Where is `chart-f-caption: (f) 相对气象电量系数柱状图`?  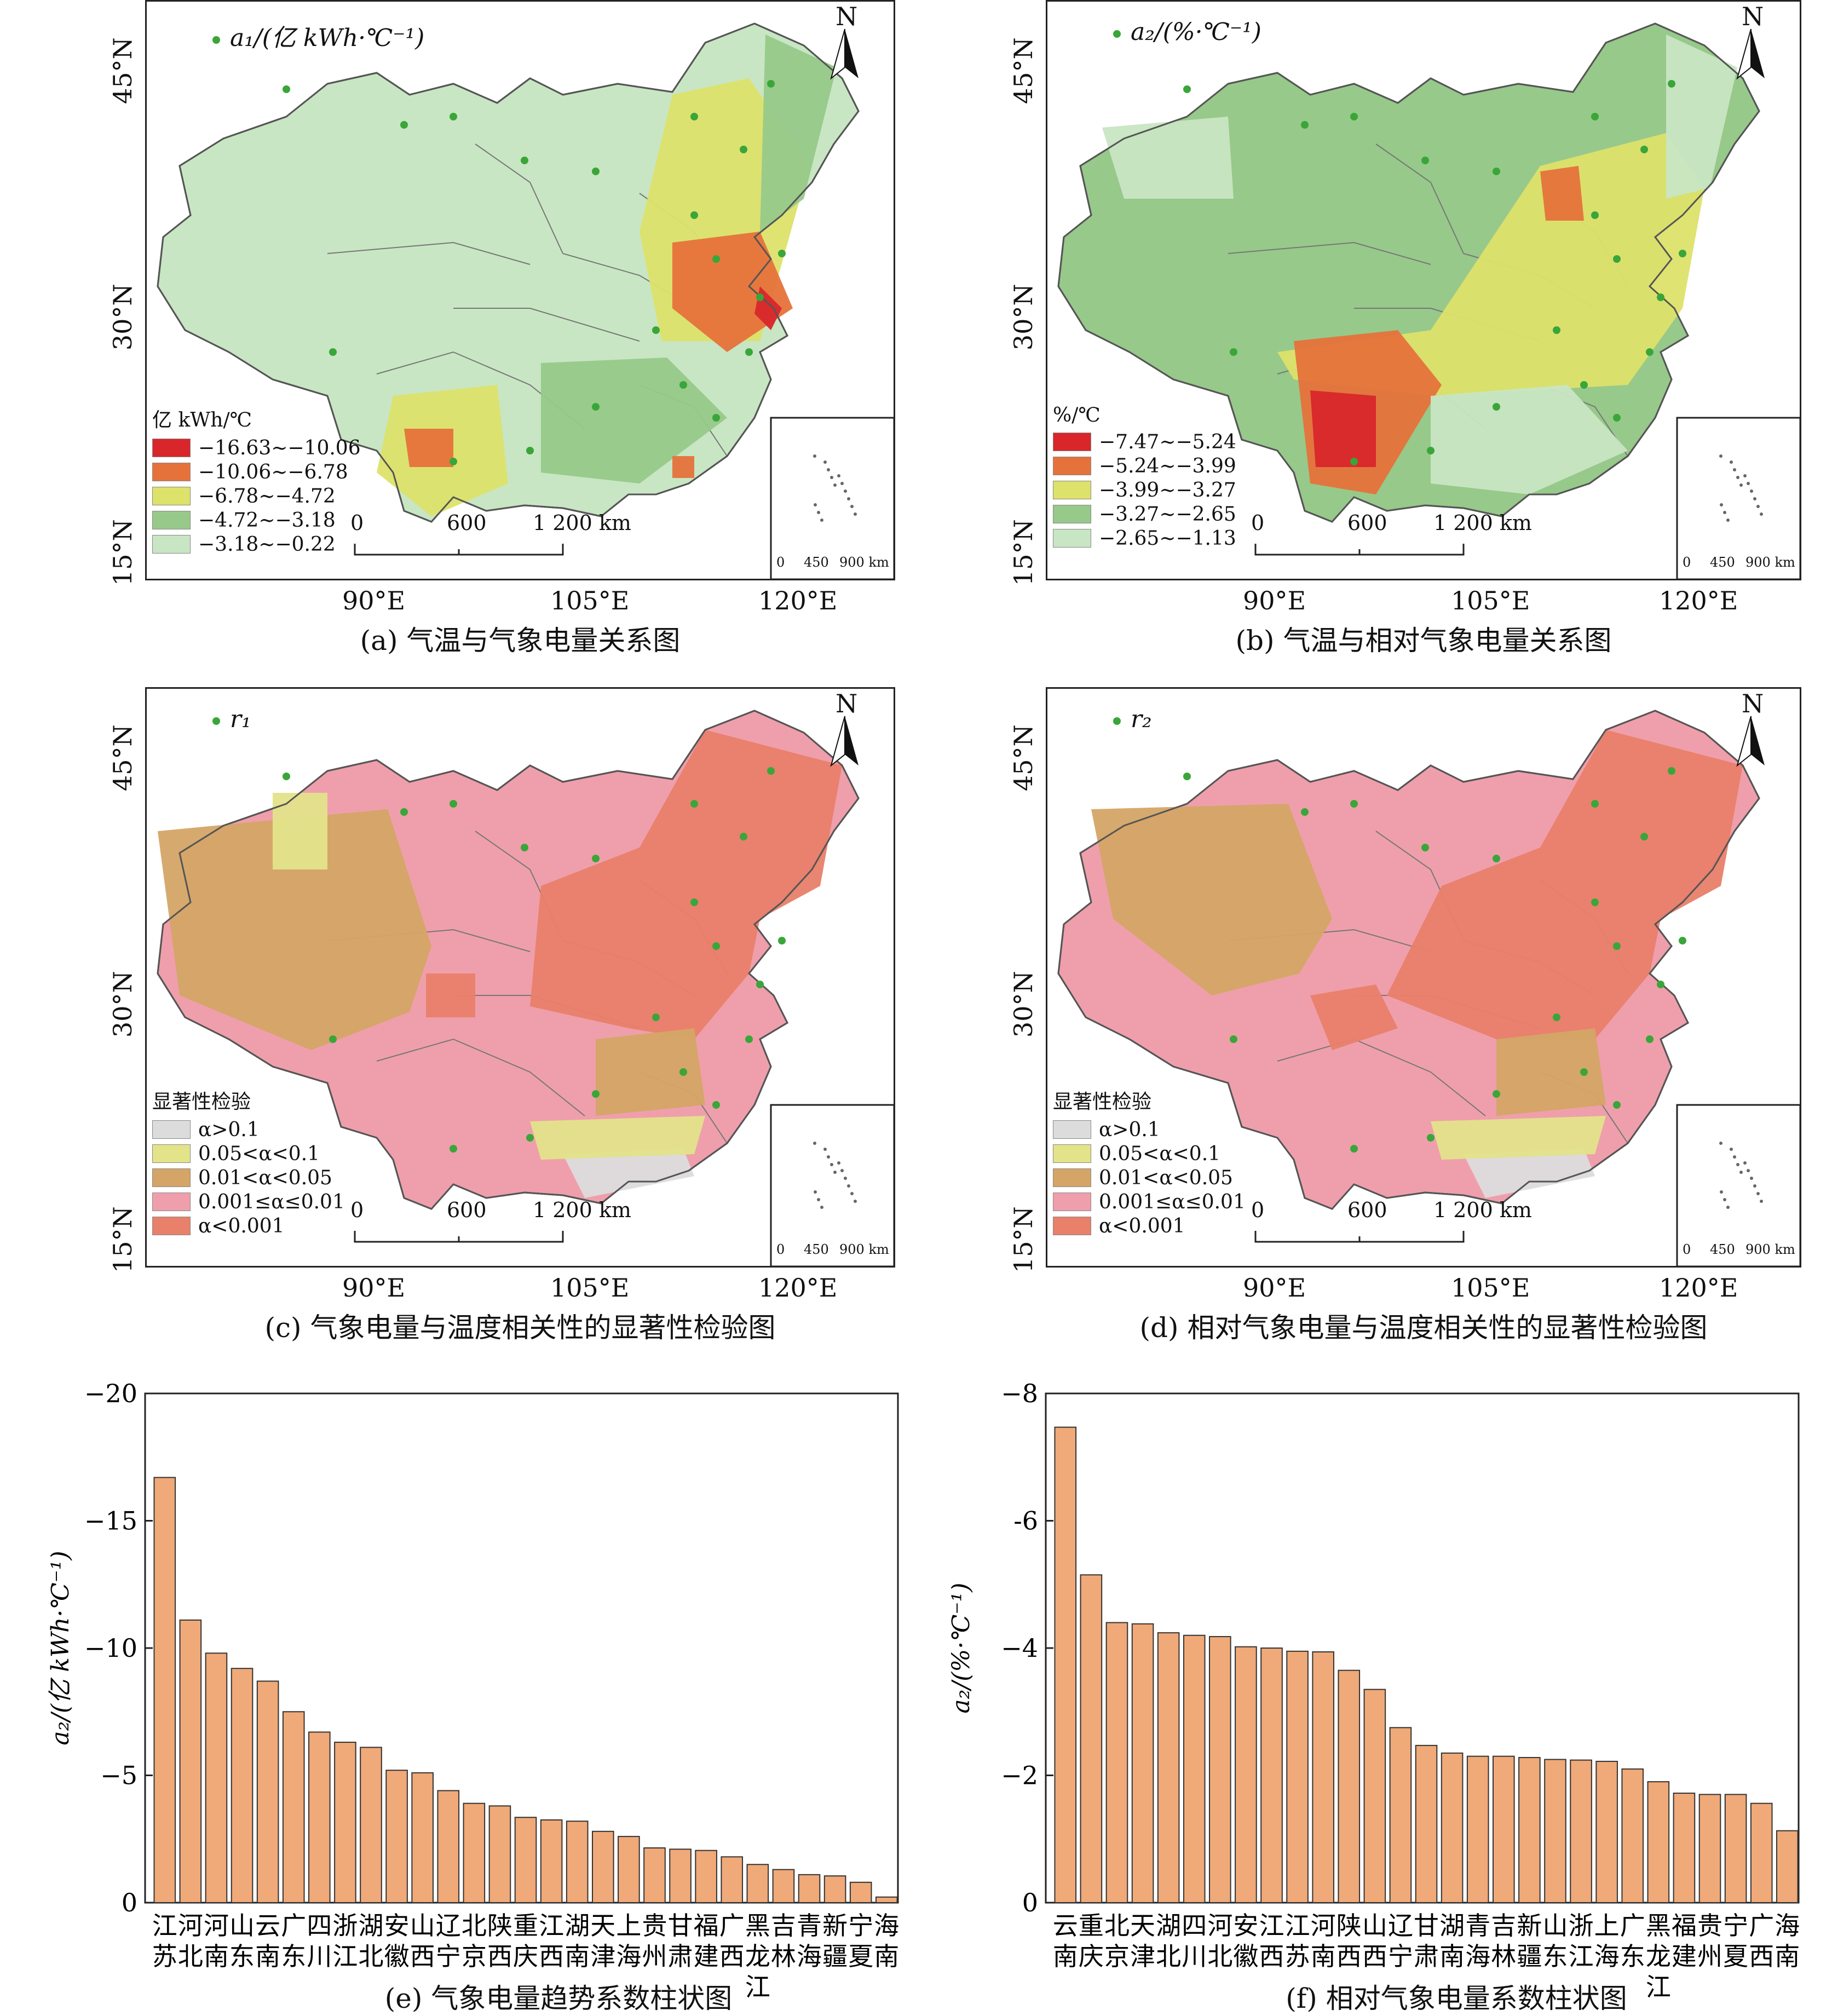
chart-f-caption: (f) 相对气象电量系数柱状图 is located at coordinates (1457, 1998).